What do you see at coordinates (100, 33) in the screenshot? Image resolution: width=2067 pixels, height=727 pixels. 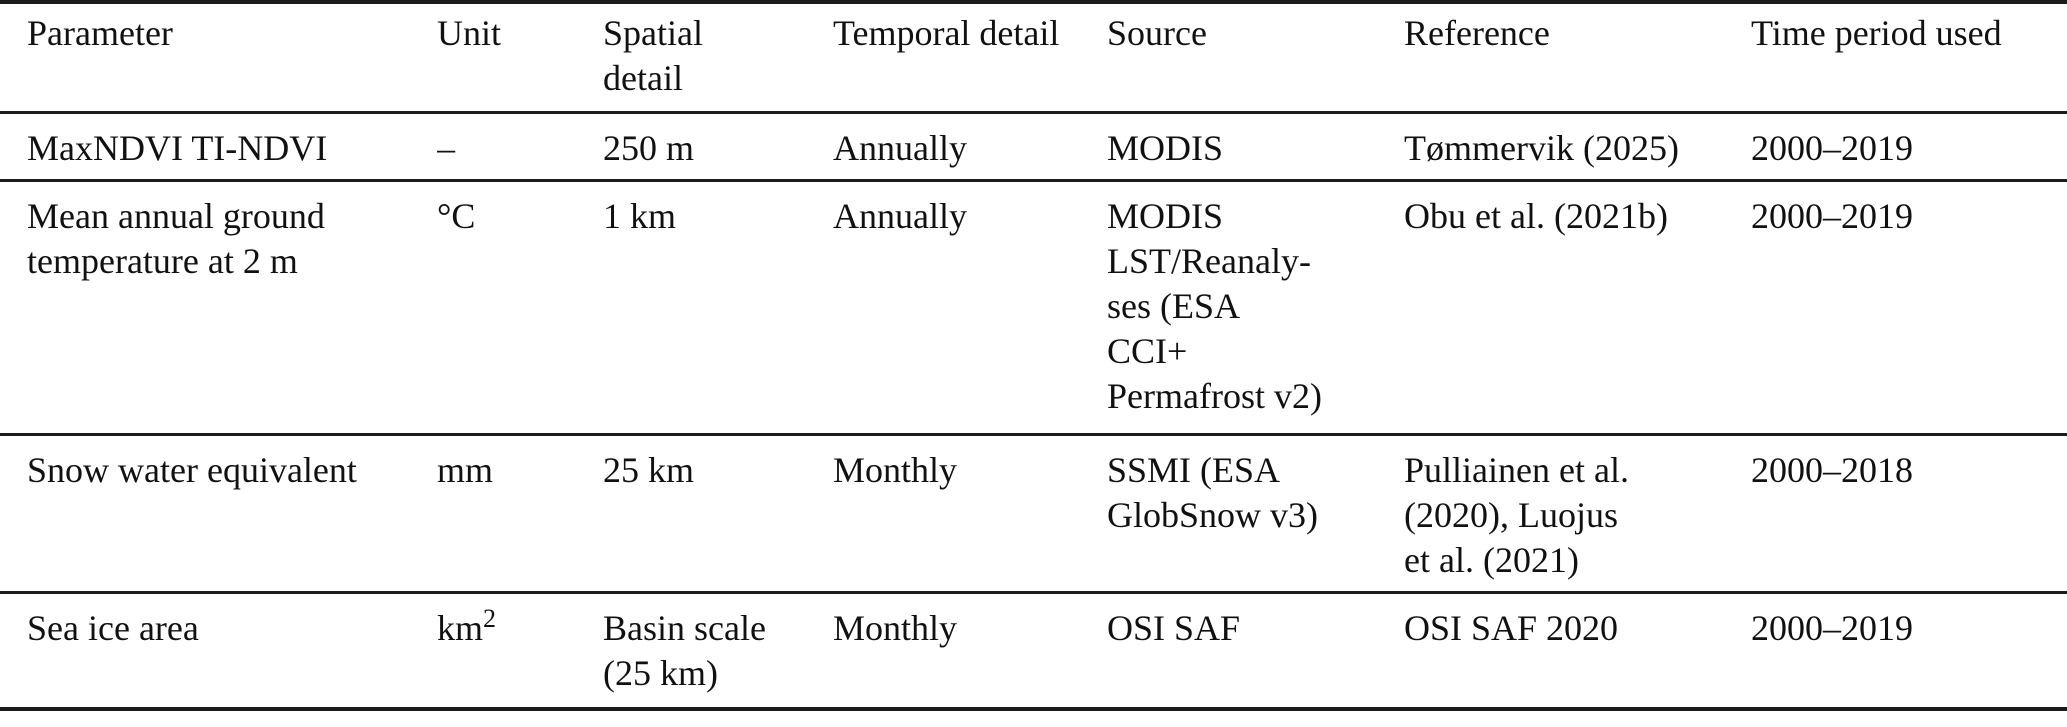 I see `column-header-parameter: Parameter` at bounding box center [100, 33].